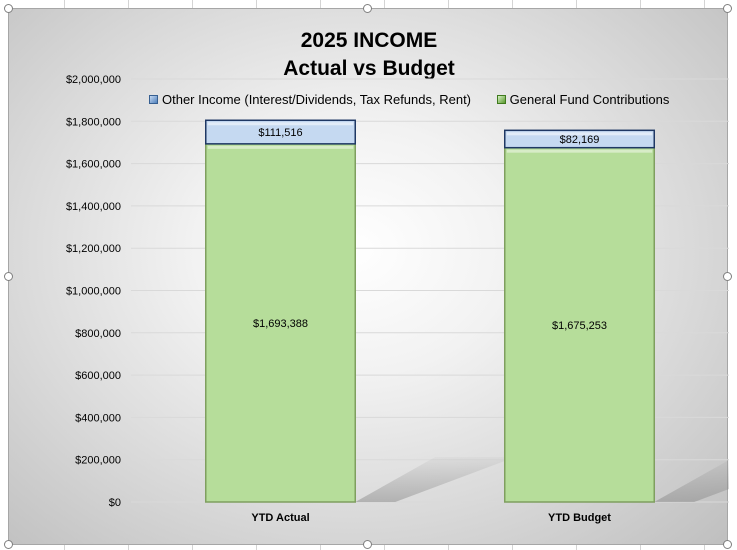  What do you see at coordinates (369, 40) in the screenshot?
I see `chart-title-line1: 2025 INCOME` at bounding box center [369, 40].